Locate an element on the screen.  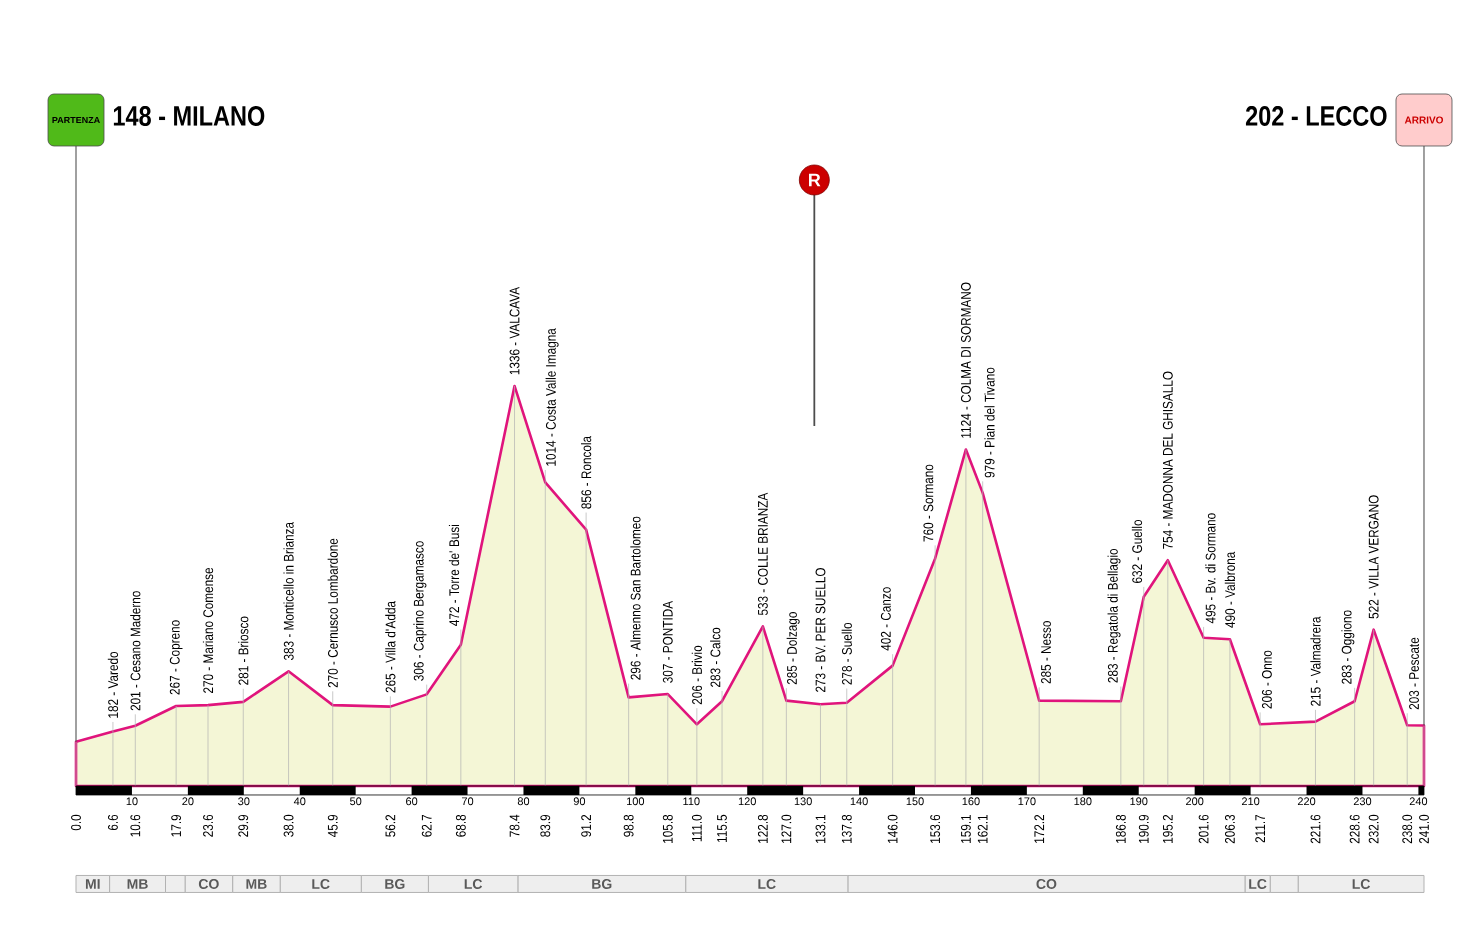
ref-line-label: R is located at coordinates (815, 180).